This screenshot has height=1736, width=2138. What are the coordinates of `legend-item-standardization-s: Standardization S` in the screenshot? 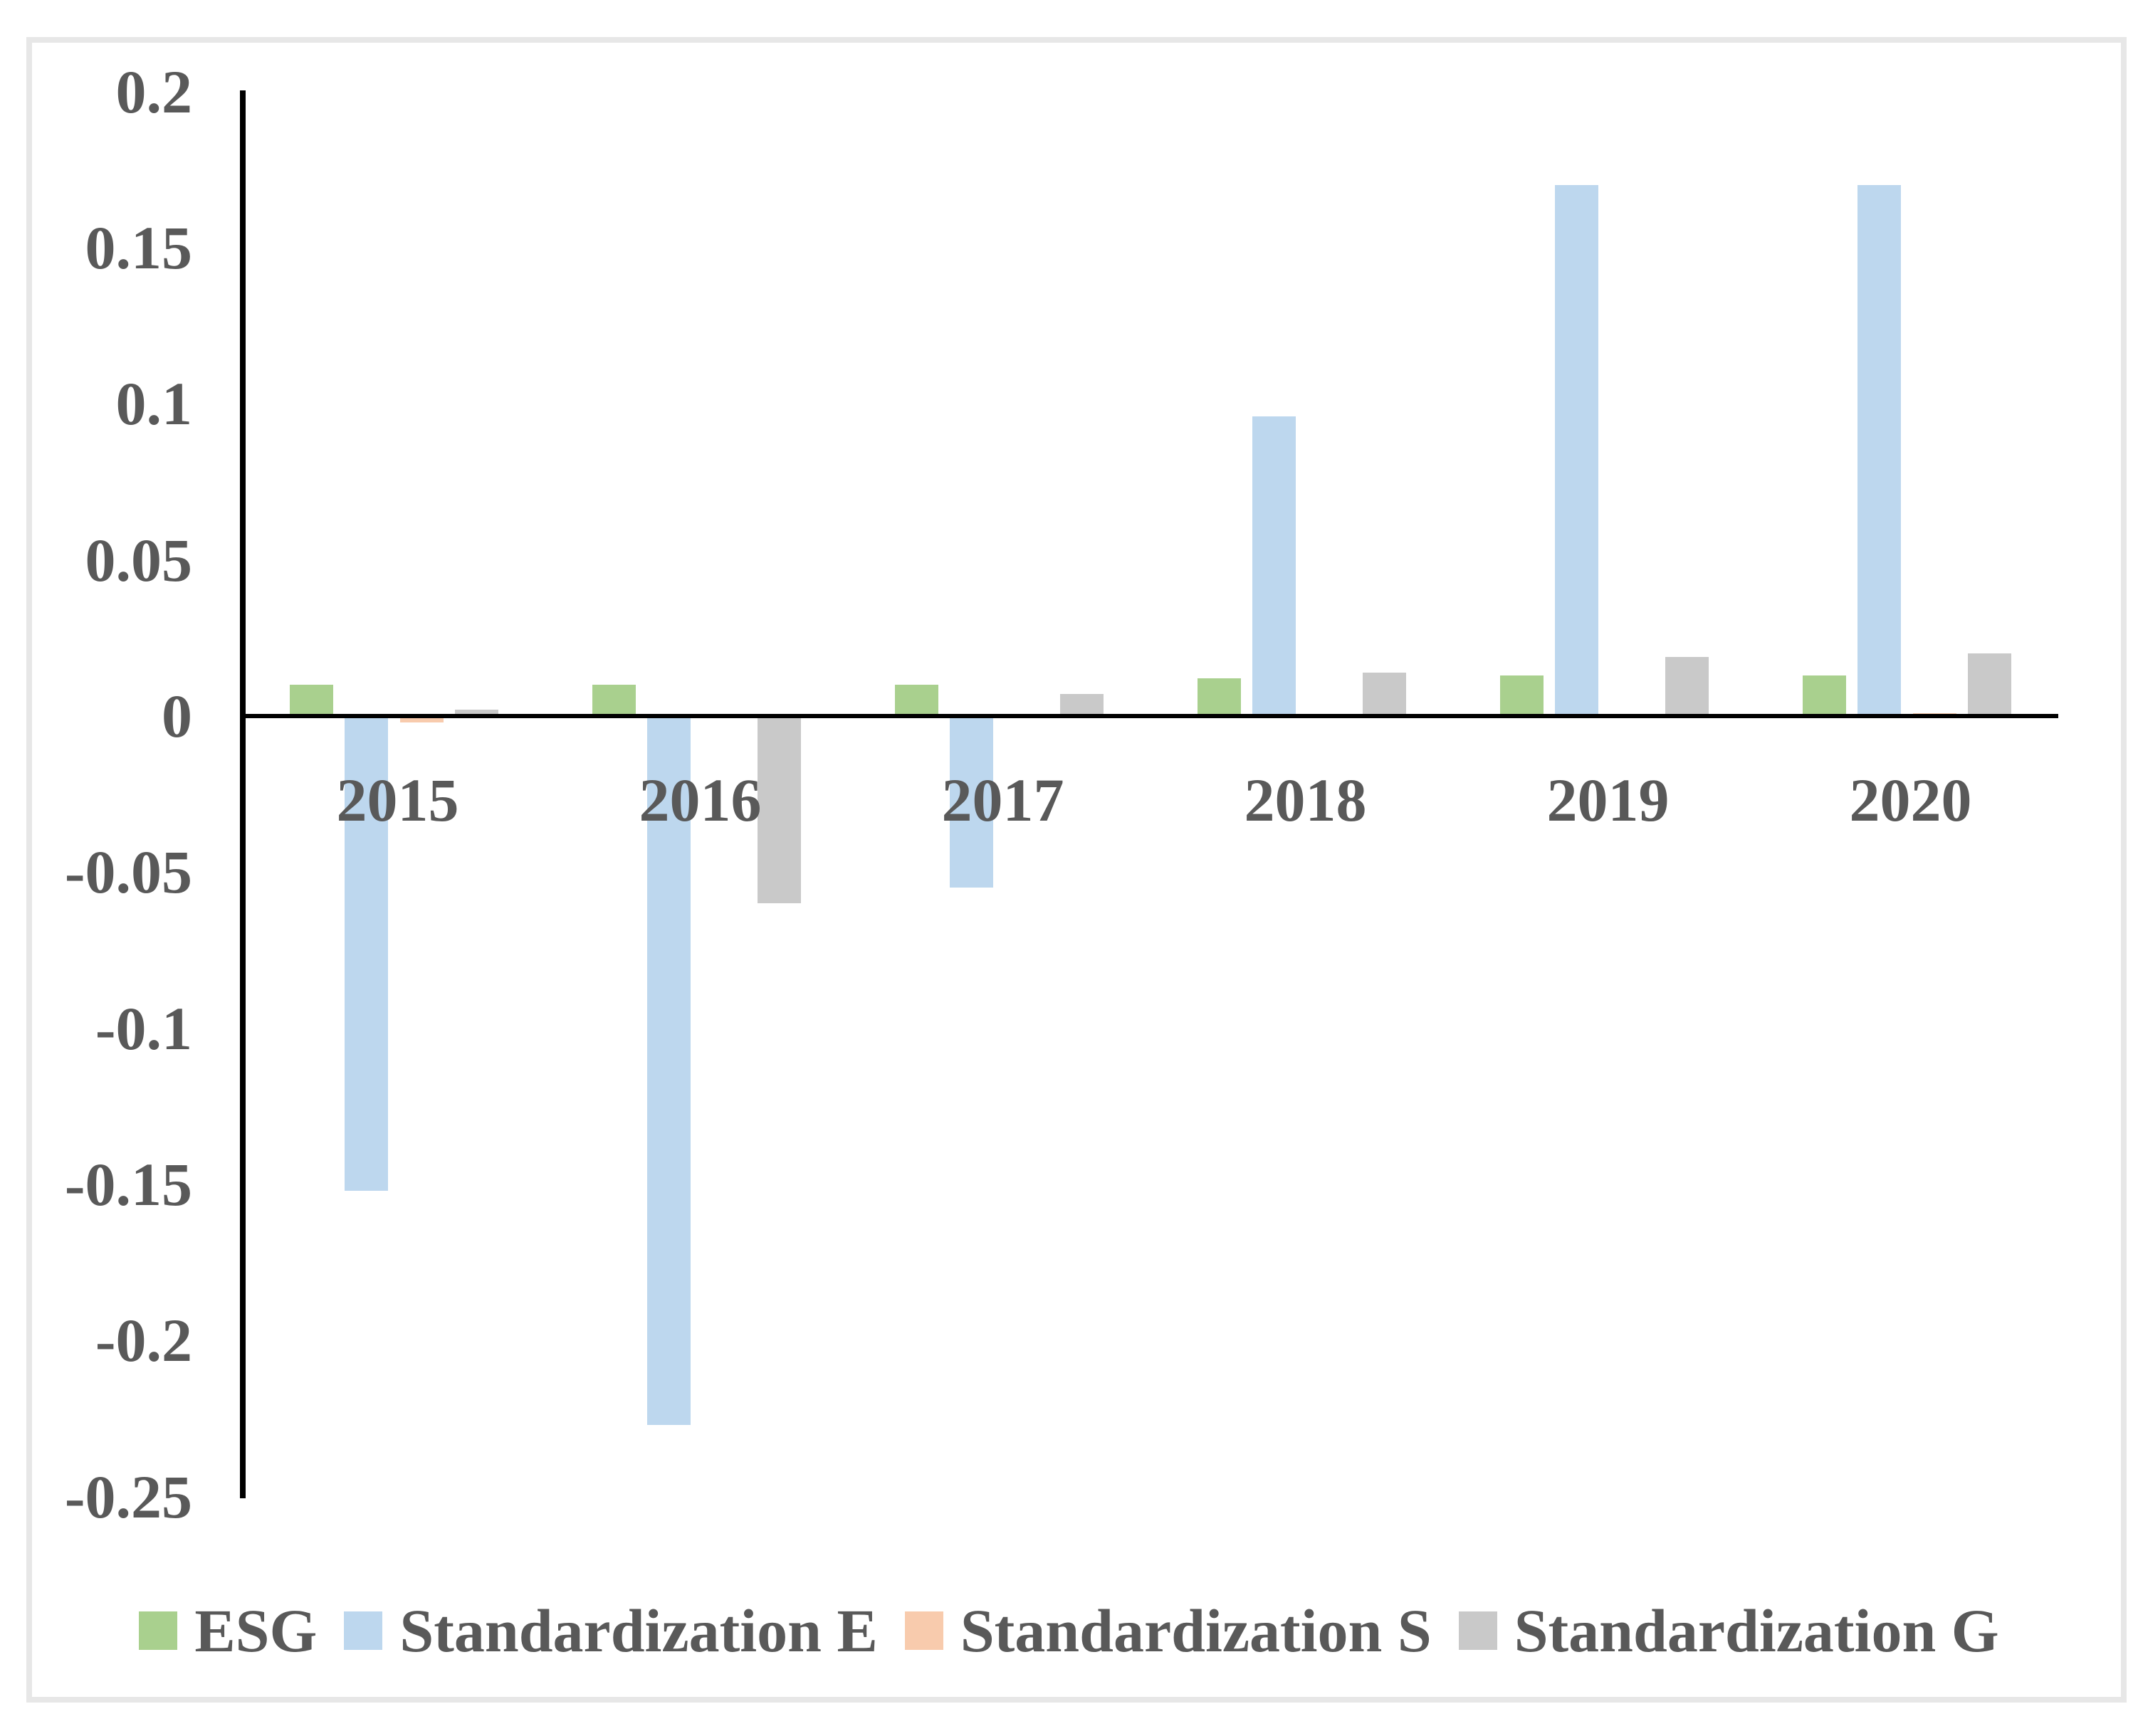 It's located at (1168, 1630).